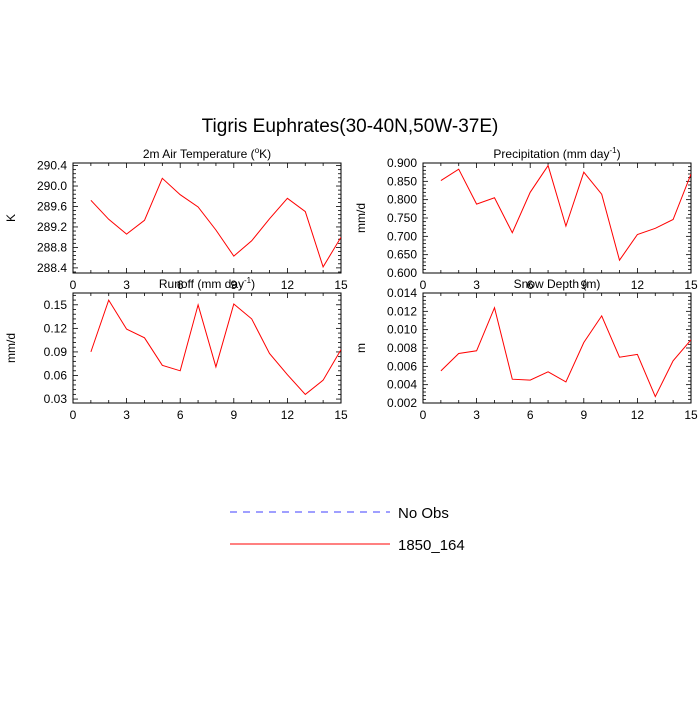  Describe the element at coordinates (402, 330) in the screenshot. I see `y-tick-label: 0.010` at that location.